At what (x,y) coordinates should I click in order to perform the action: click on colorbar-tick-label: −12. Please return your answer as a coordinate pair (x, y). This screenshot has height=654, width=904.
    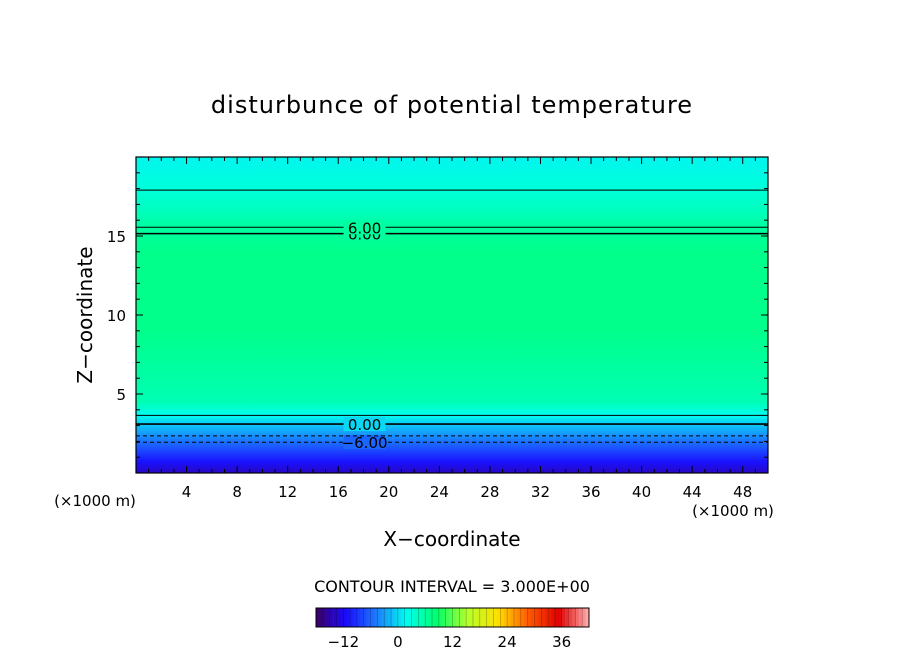
    Looking at the image, I should click on (343, 642).